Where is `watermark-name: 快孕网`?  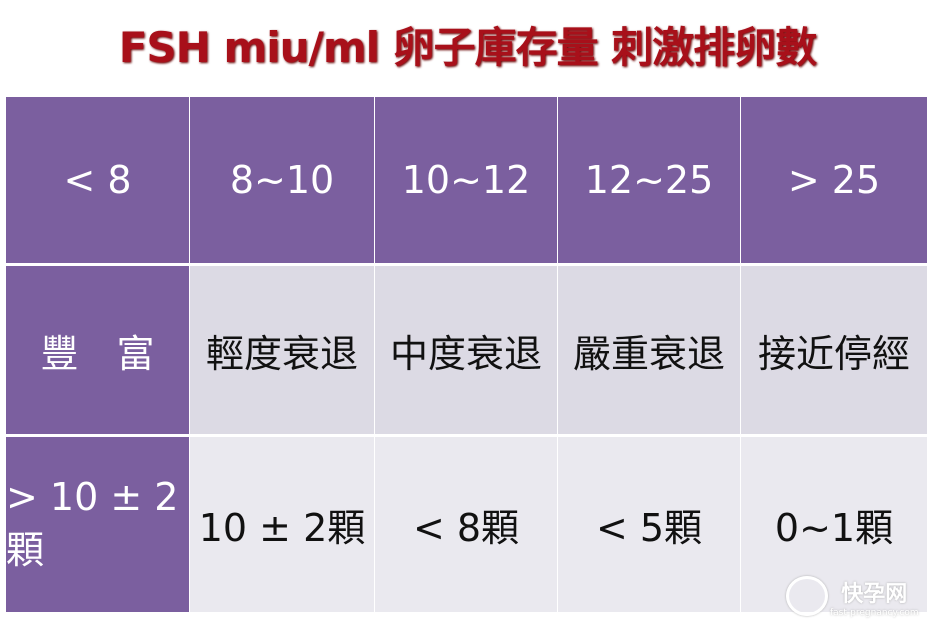 watermark-name: 快孕网 is located at coordinates (874, 594).